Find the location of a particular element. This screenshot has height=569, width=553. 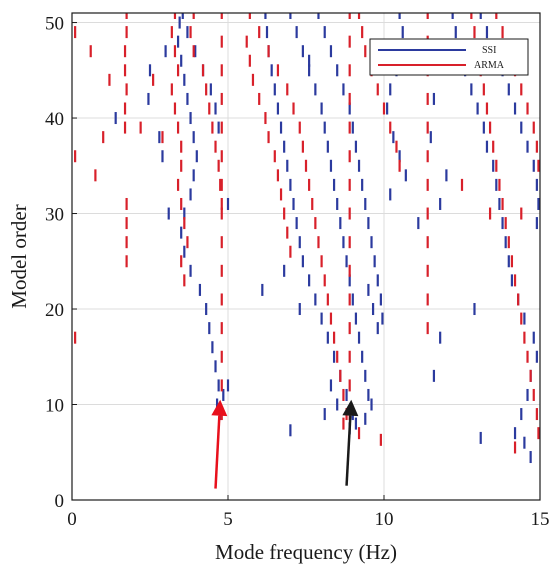

y-axis-ticks: 0 10 20 30 40 50 is located at coordinates (61, 263).